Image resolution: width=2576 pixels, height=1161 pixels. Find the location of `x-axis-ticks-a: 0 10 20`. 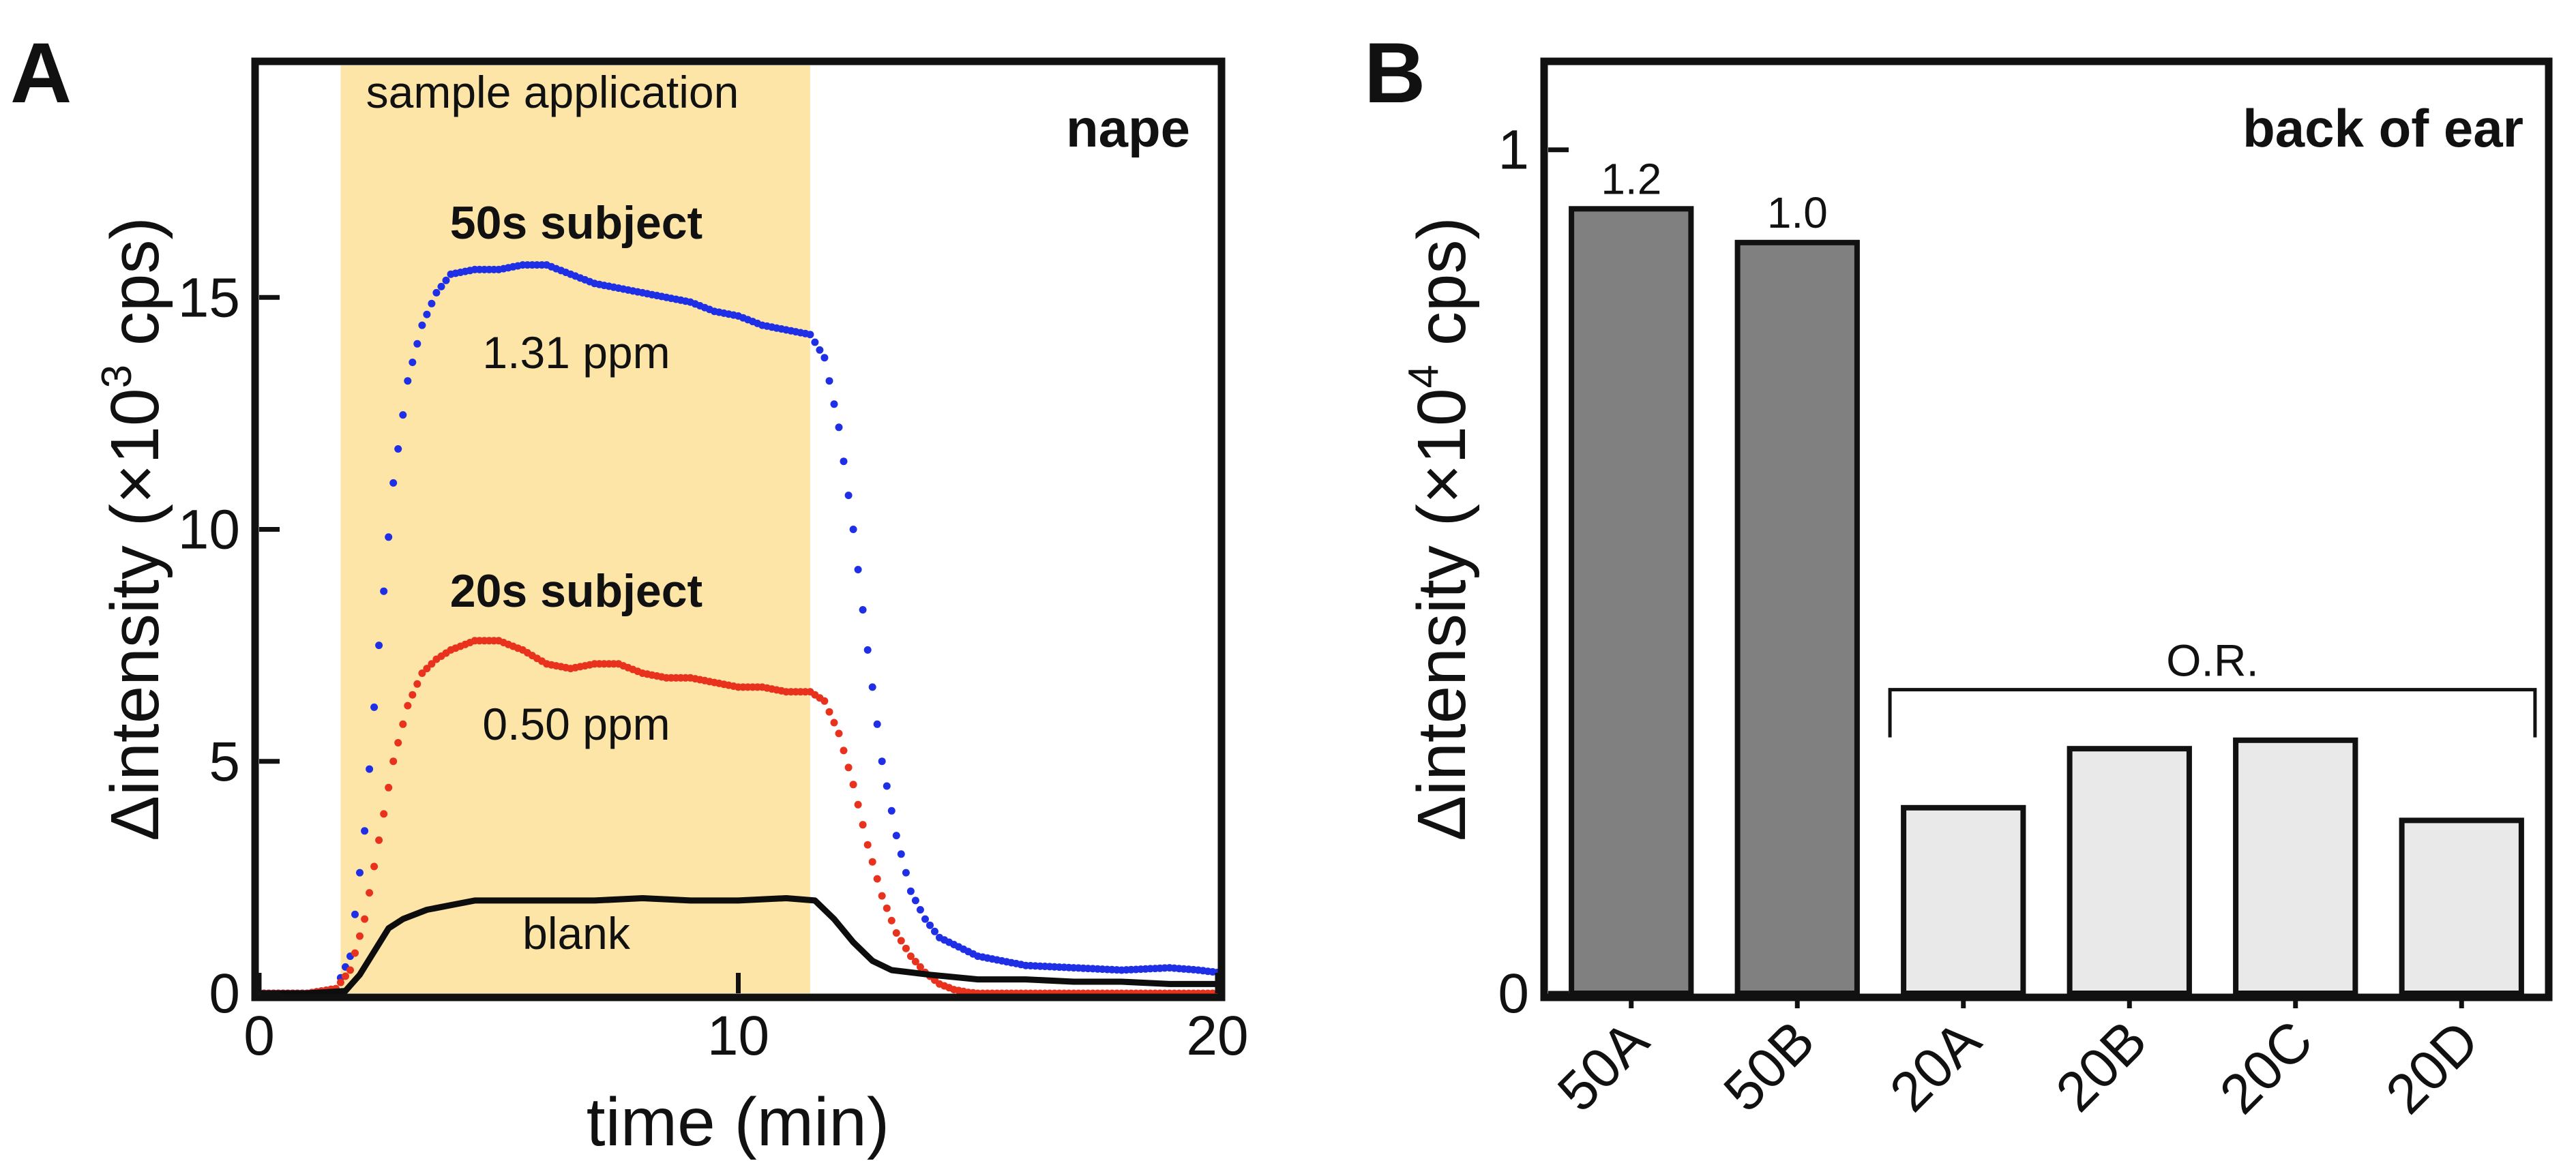

x-axis-ticks-a: 0 10 20 is located at coordinates (746, 1020).